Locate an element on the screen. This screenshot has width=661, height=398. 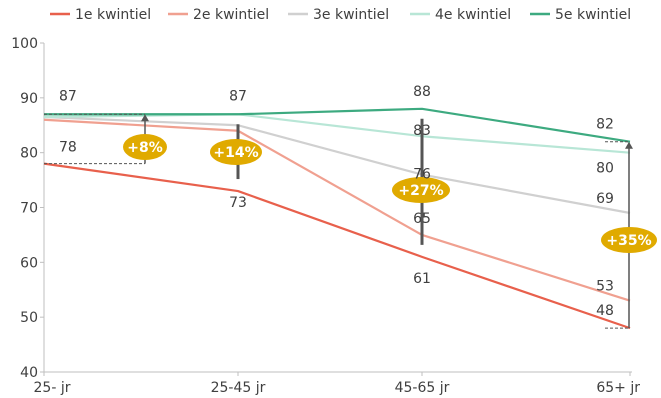
legend-label: 3e kwintiel is located at coordinates (351, 15).